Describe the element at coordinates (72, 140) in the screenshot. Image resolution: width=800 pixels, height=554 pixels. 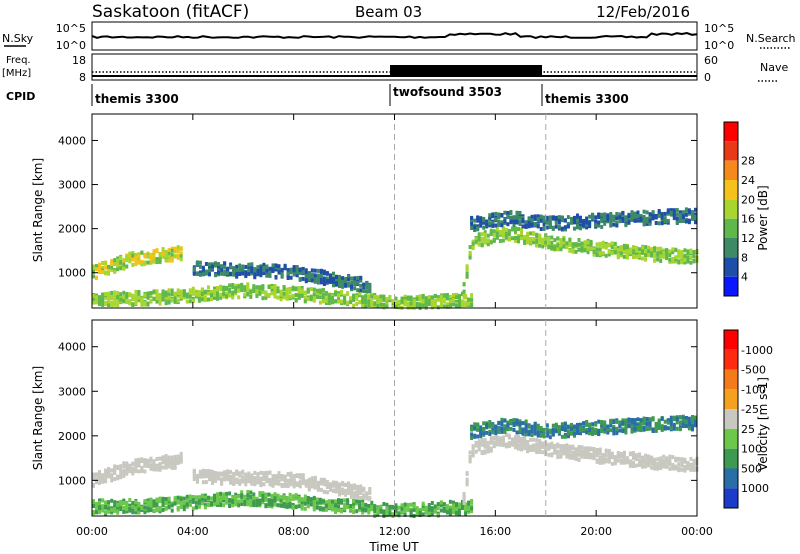
I see `y-tick-label: 4000` at that location.